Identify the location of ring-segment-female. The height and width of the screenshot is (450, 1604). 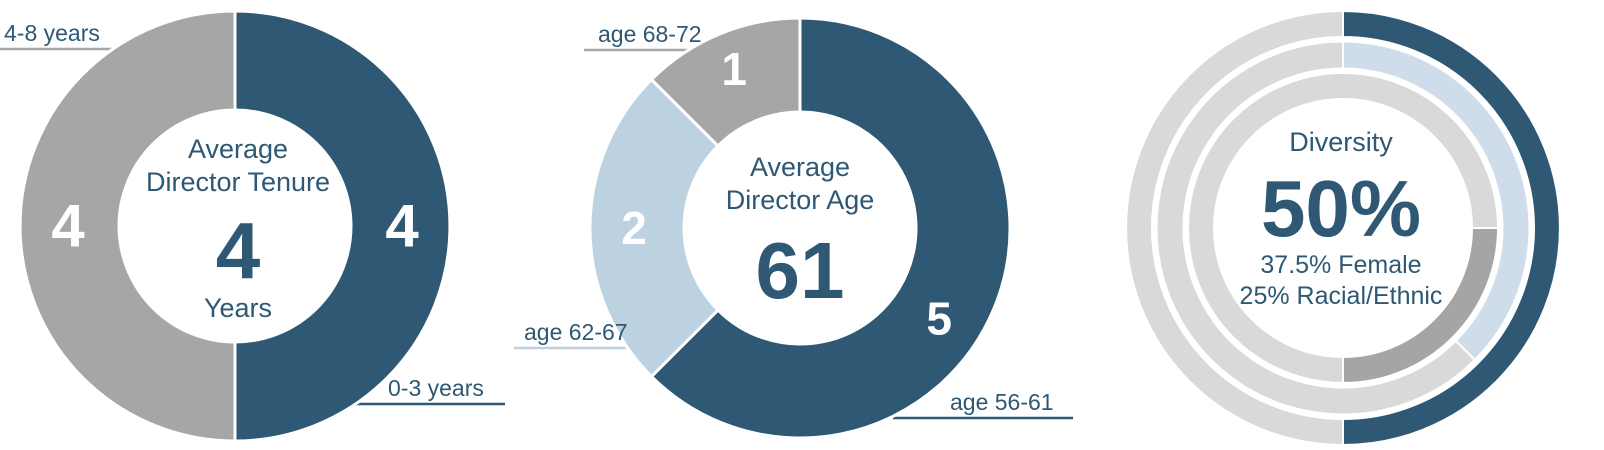
(1436, 200).